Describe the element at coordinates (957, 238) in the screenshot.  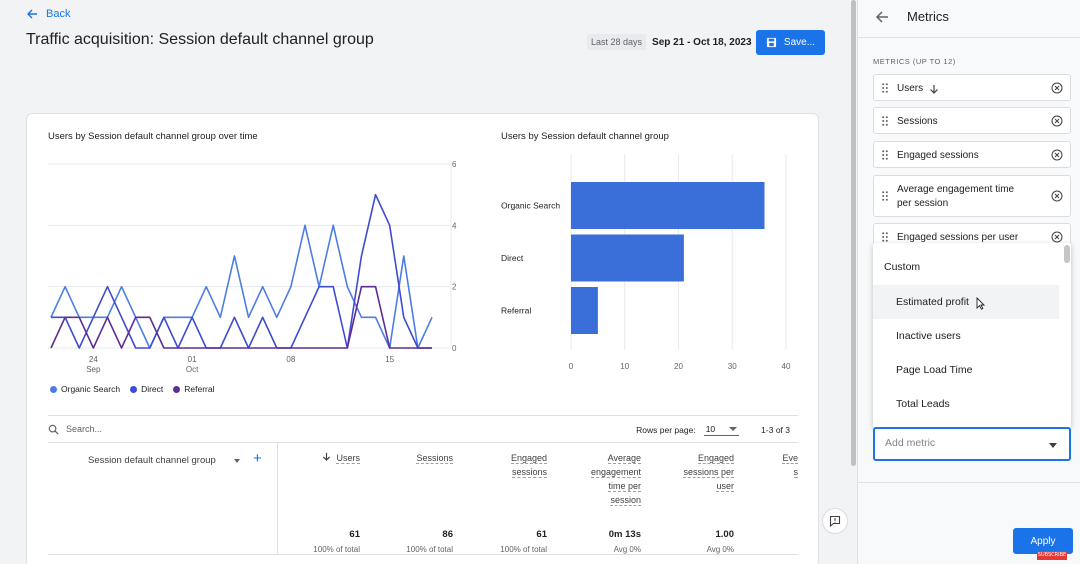
I see `metric-chip-label: Engaged sessions per user` at that location.